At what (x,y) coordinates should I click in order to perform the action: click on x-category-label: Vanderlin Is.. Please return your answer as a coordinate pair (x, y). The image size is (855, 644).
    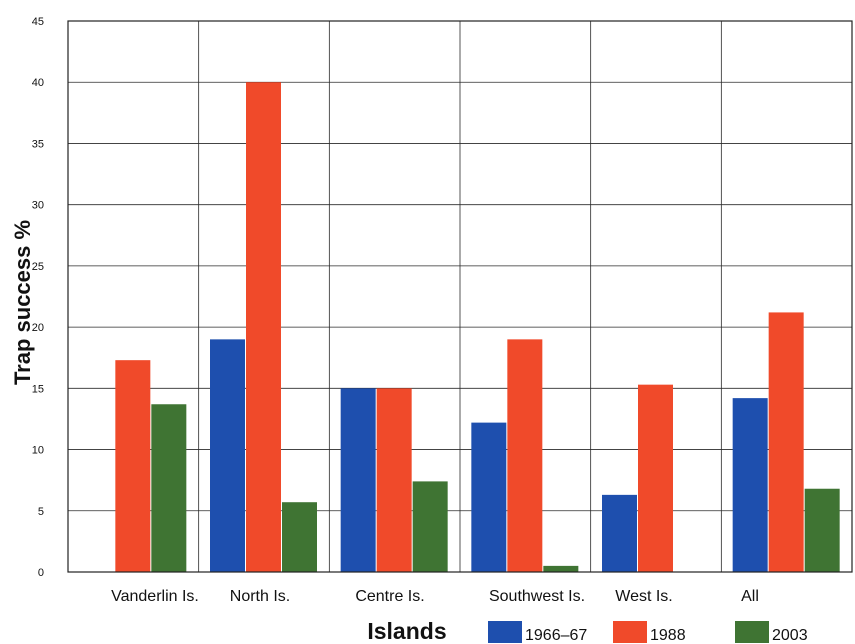
    Looking at the image, I should click on (155, 596).